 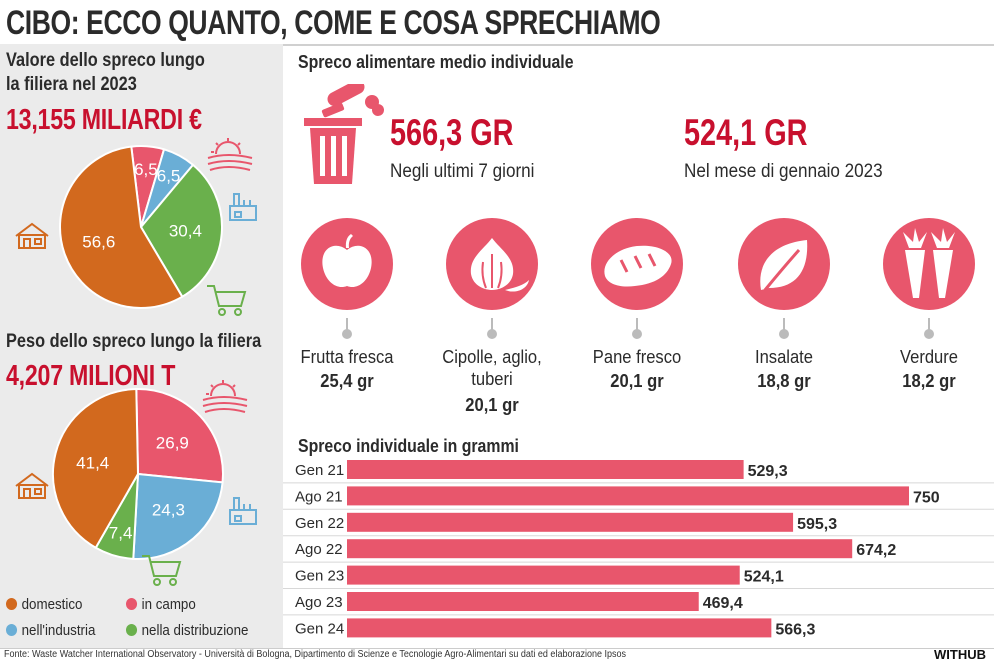 What do you see at coordinates (497, 45) in the screenshot?
I see `title-divider` at bounding box center [497, 45].